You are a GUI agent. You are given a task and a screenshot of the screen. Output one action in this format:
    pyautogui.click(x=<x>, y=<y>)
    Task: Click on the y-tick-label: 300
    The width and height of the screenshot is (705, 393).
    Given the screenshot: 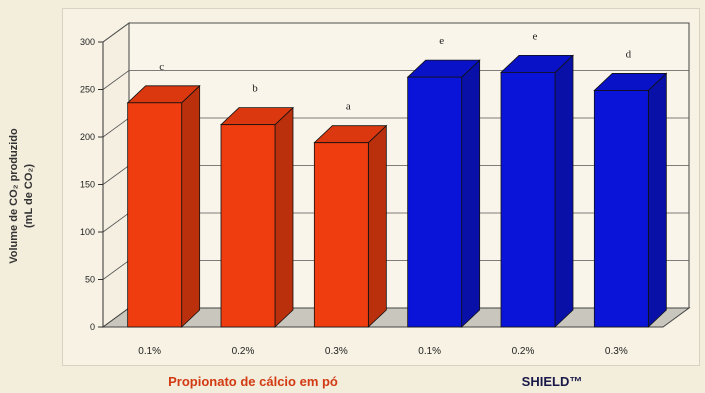 What is the action you would take?
    pyautogui.click(x=87, y=42)
    